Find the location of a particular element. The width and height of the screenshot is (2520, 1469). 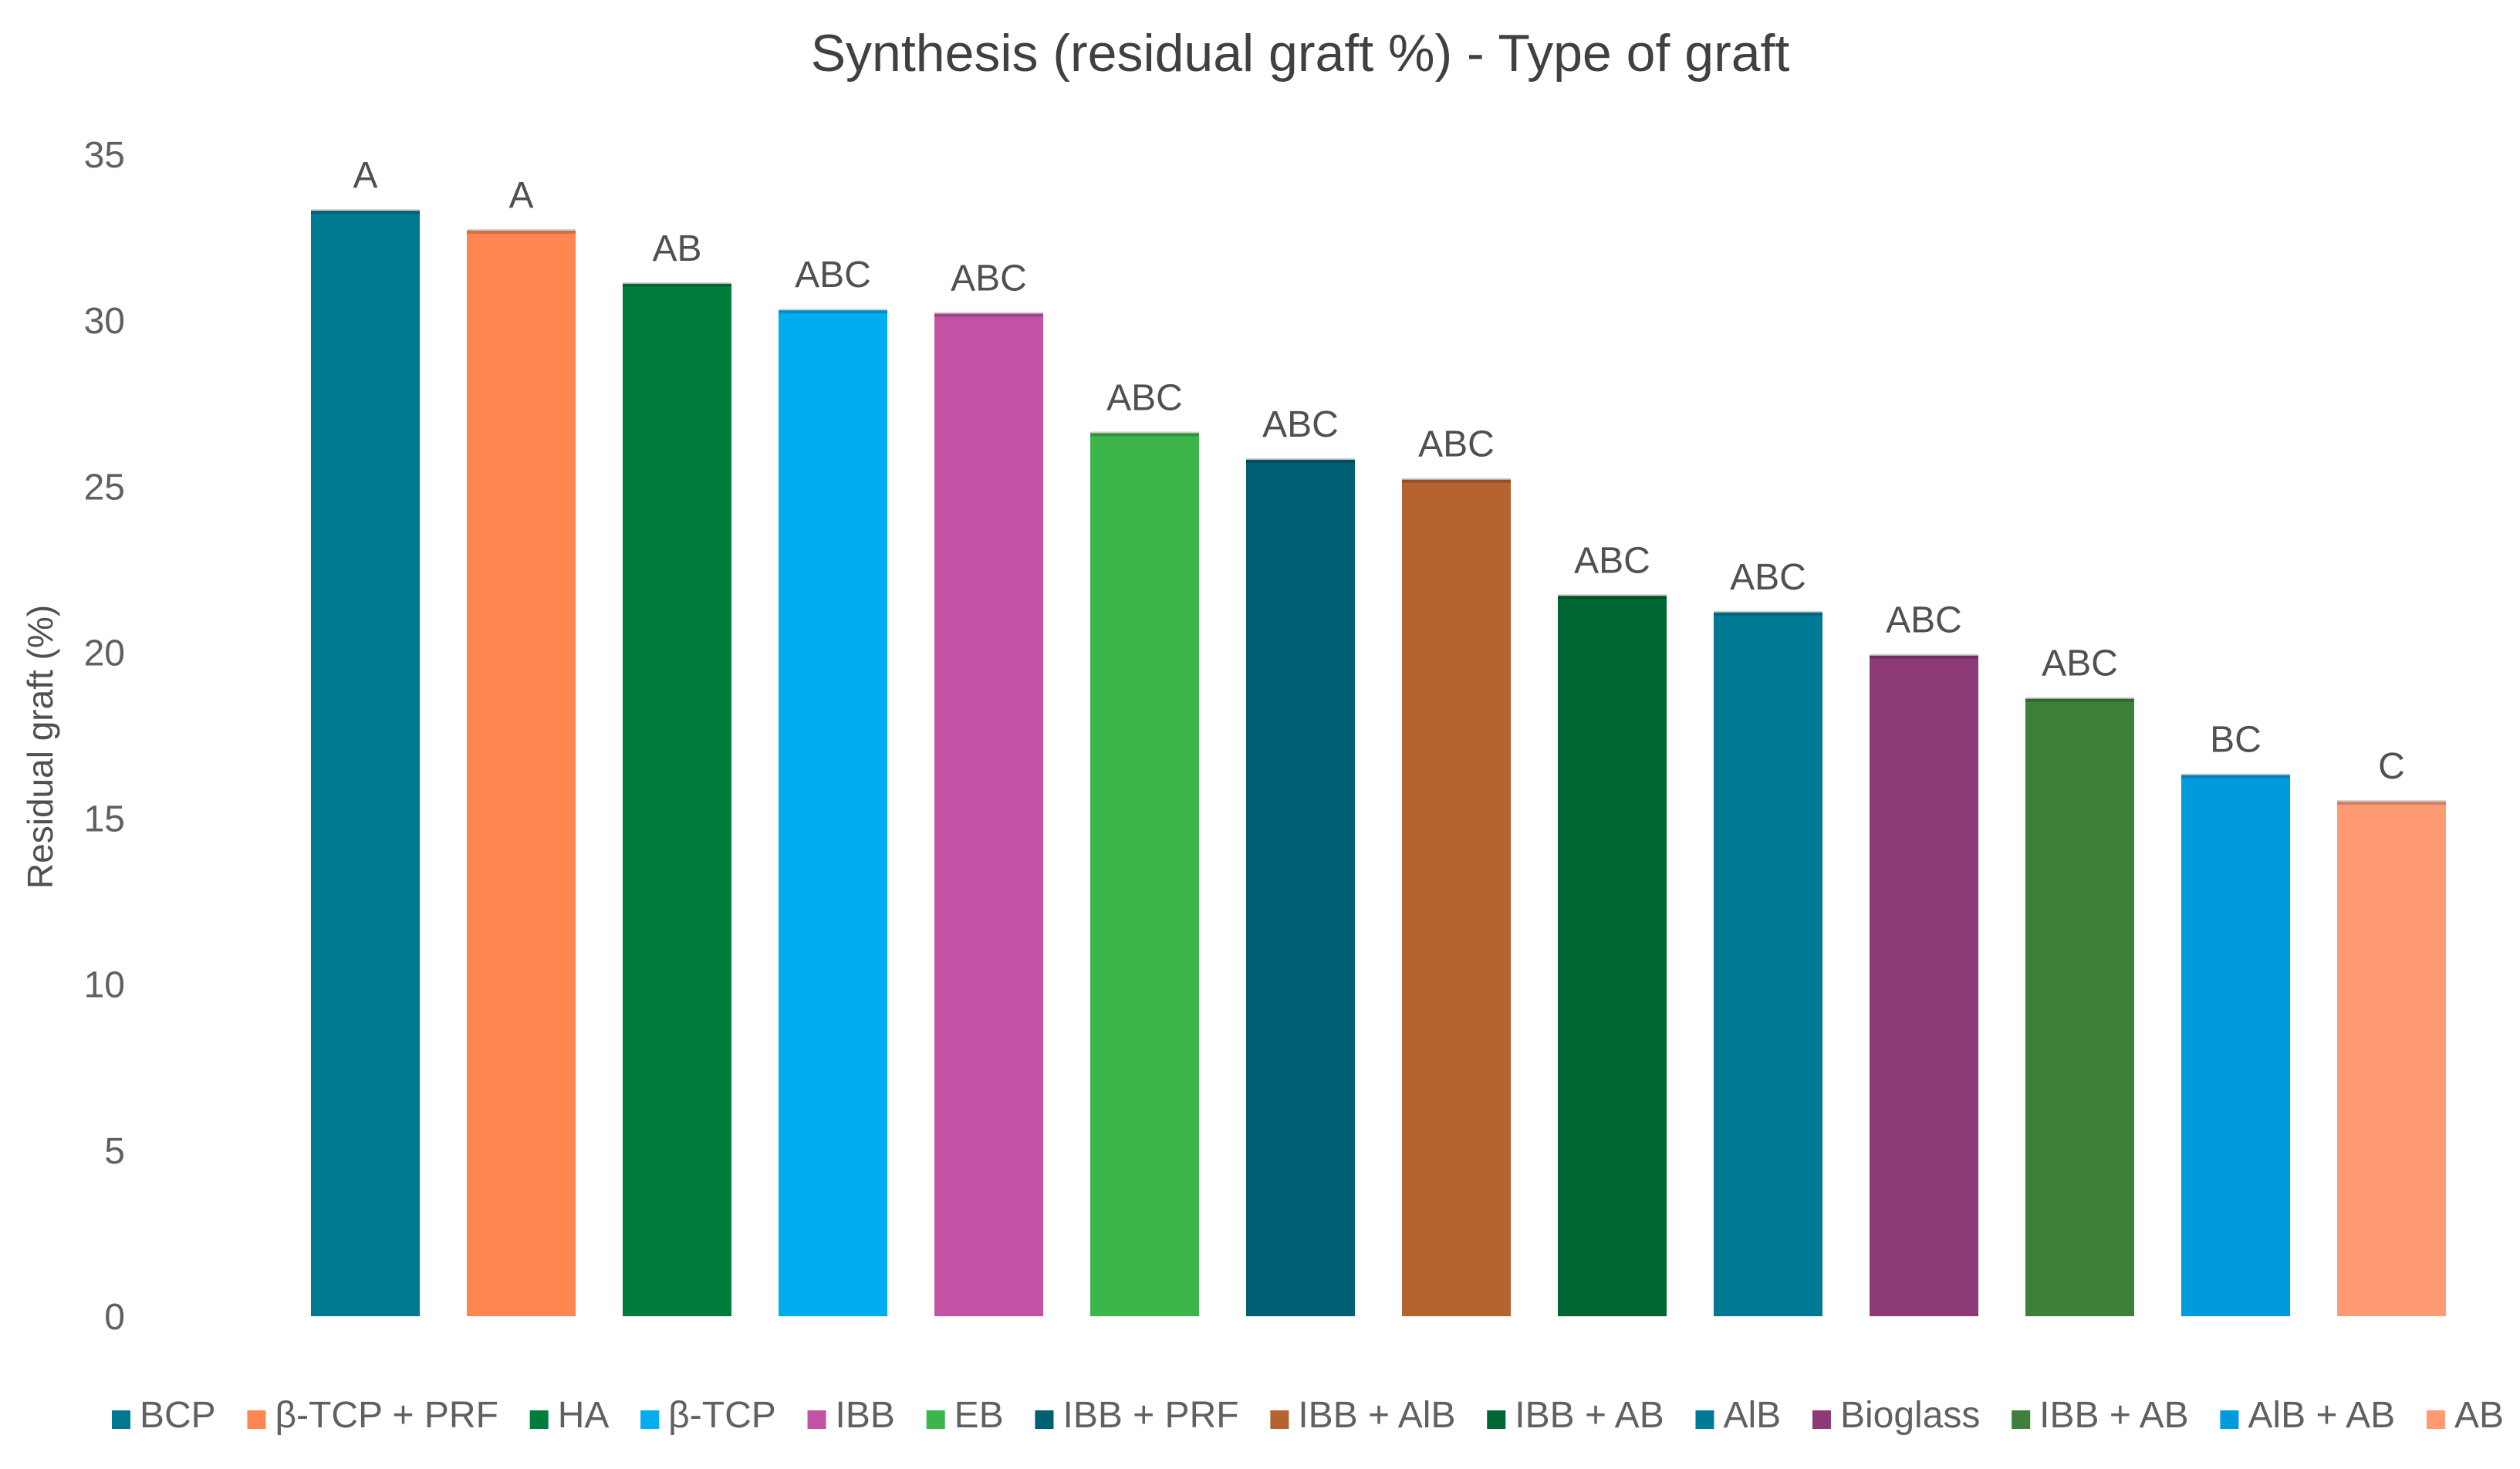

legend-label: EB is located at coordinates (979, 1416).